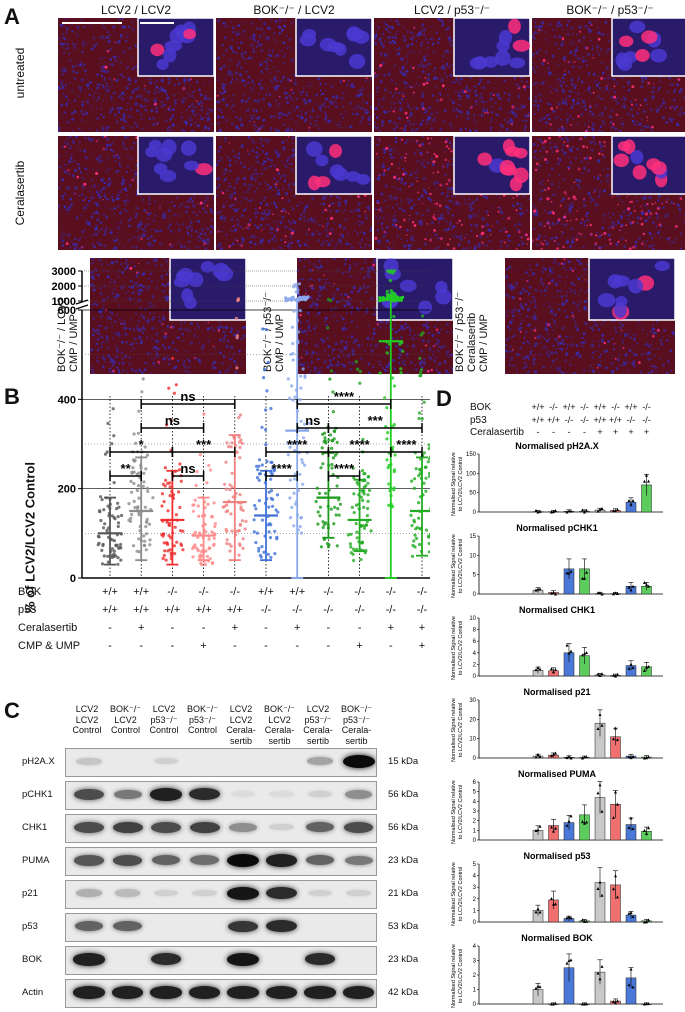  Describe the element at coordinates (475, 962) in the screenshot. I see `chart-y-tick-label: 3` at that location.